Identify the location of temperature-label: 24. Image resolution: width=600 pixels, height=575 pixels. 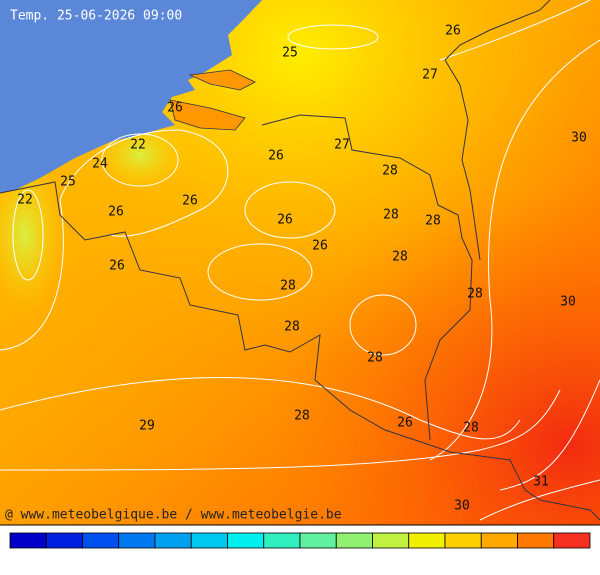
(100, 164).